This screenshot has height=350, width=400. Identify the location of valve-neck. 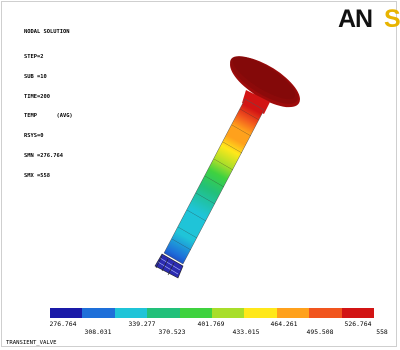
(256, 102).